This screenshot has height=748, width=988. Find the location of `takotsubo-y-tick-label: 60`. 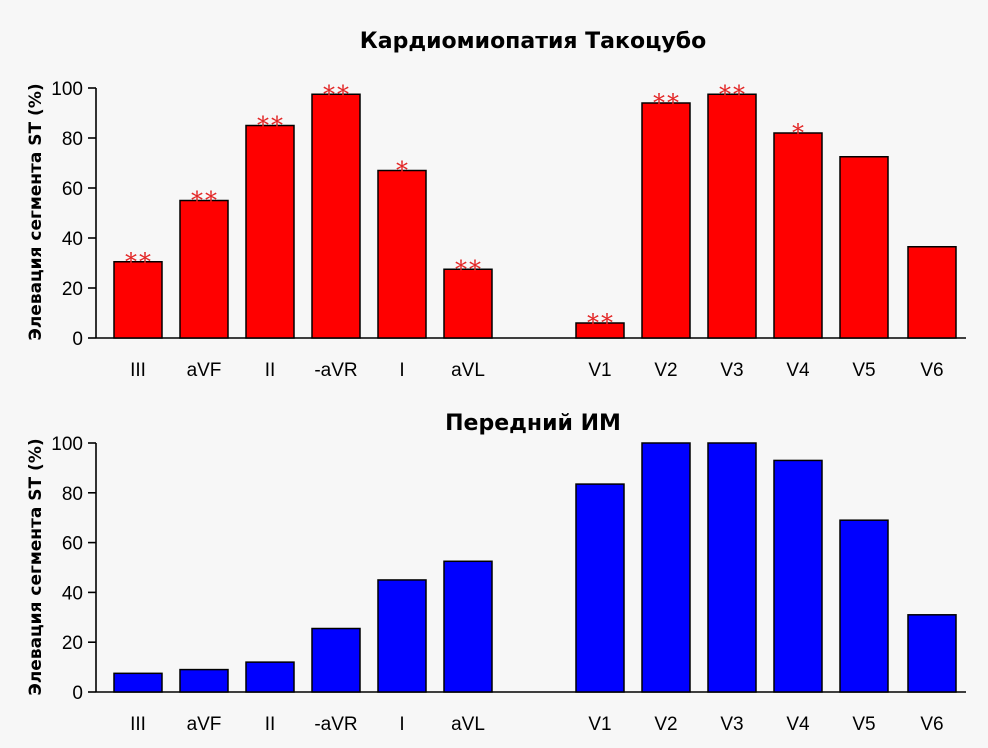

takotsubo-y-tick-label: 60 is located at coordinates (72, 189).